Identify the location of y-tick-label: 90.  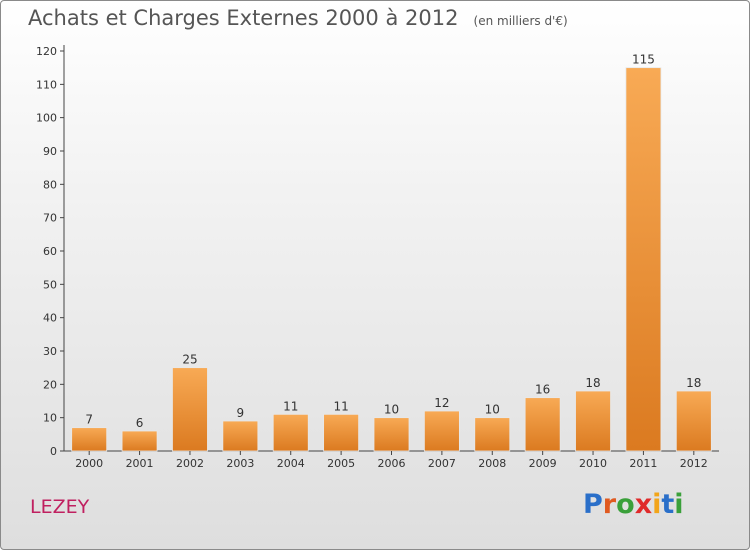
(50, 151).